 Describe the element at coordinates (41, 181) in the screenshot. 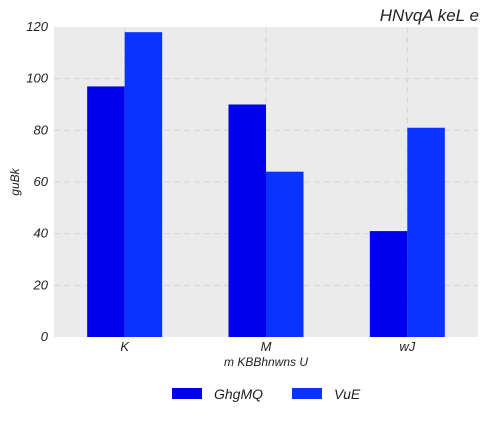

I see `y-tick-label: 60` at that location.